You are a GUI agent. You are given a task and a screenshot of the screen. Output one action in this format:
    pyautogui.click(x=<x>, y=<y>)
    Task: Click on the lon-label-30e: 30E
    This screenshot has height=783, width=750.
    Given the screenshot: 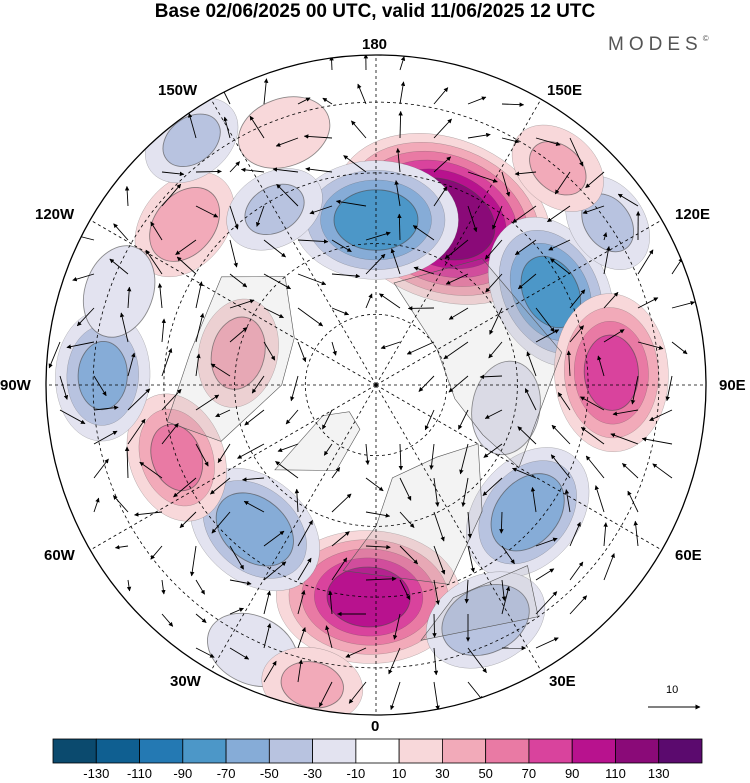 What is the action you would take?
    pyautogui.click(x=562, y=681)
    